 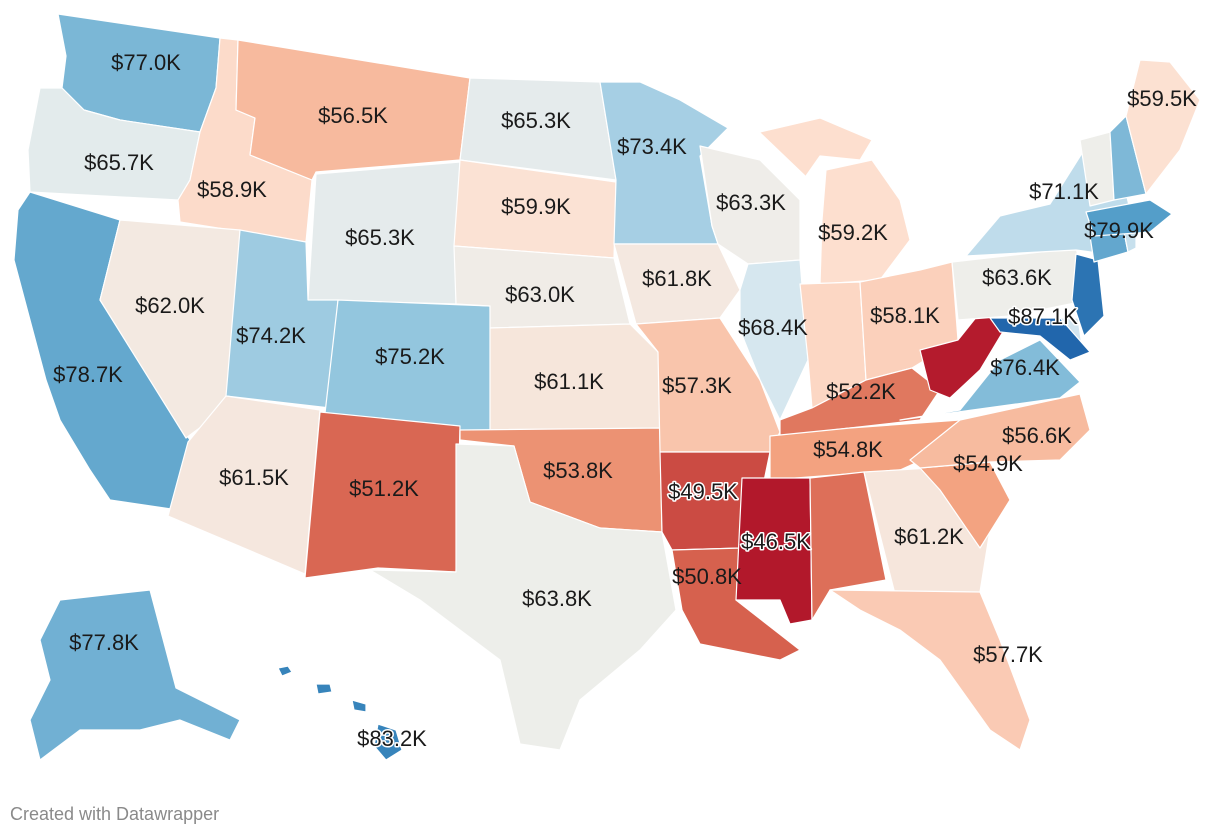 What do you see at coordinates (557, 598) in the screenshot?
I see `state-label-tx: $63.8K` at bounding box center [557, 598].